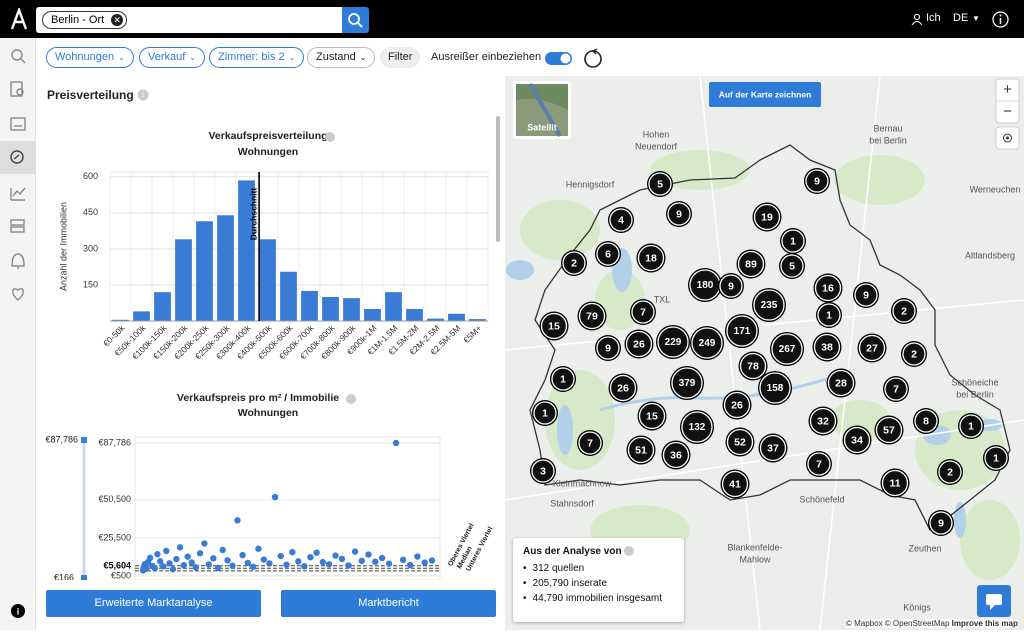 This screenshot has width=1024, height=635. Describe the element at coordinates (975, 394) in the screenshot. I see `place-label: bei Berlin` at that location.